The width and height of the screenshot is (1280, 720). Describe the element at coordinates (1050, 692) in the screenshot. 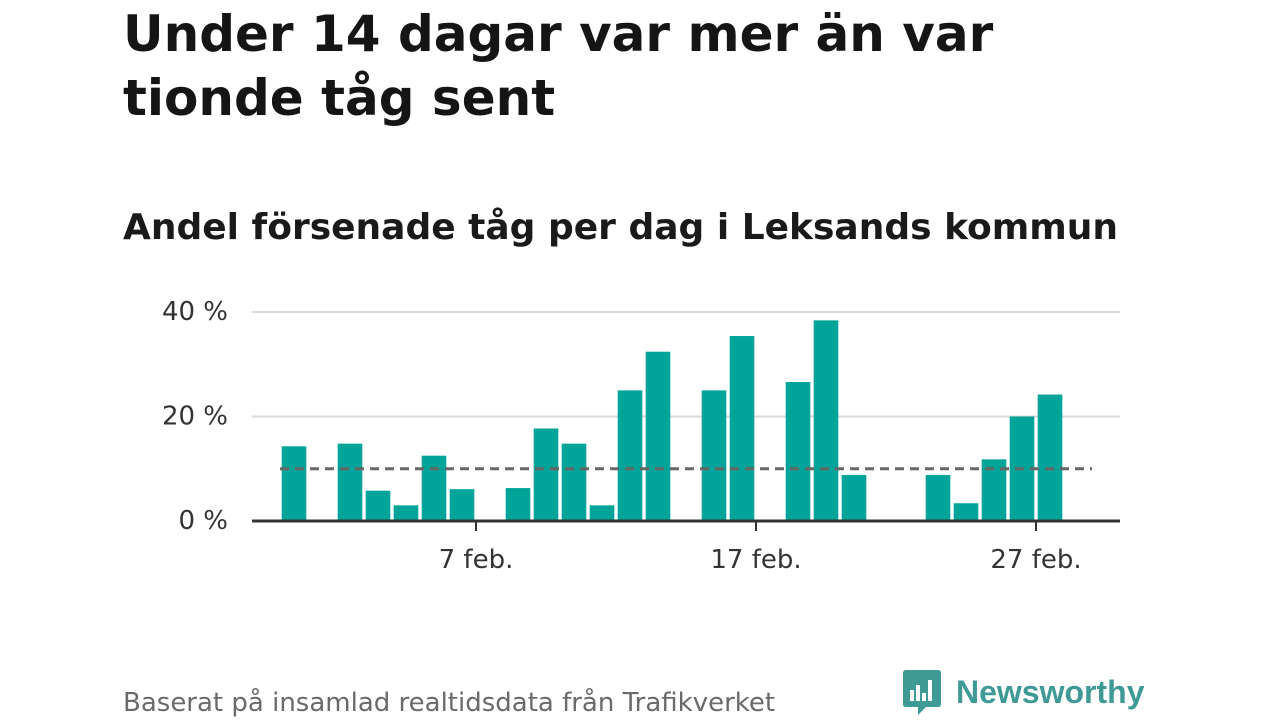

I see `brand-name: Newsworthy` at that location.